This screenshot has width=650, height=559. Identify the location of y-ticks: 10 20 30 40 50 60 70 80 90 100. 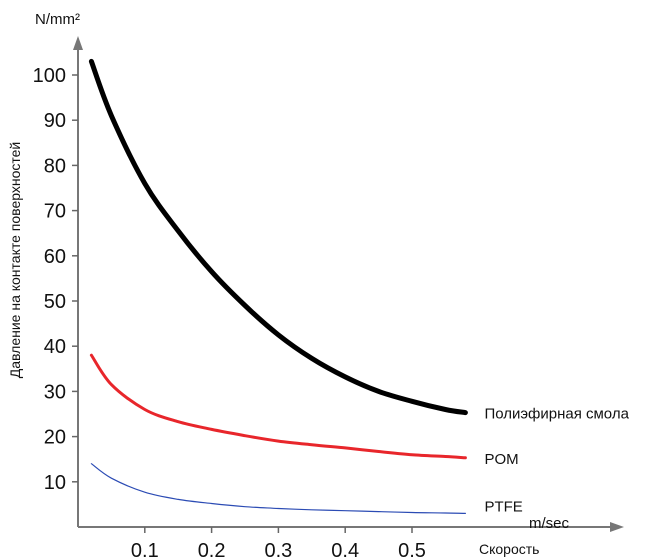
(55, 279).